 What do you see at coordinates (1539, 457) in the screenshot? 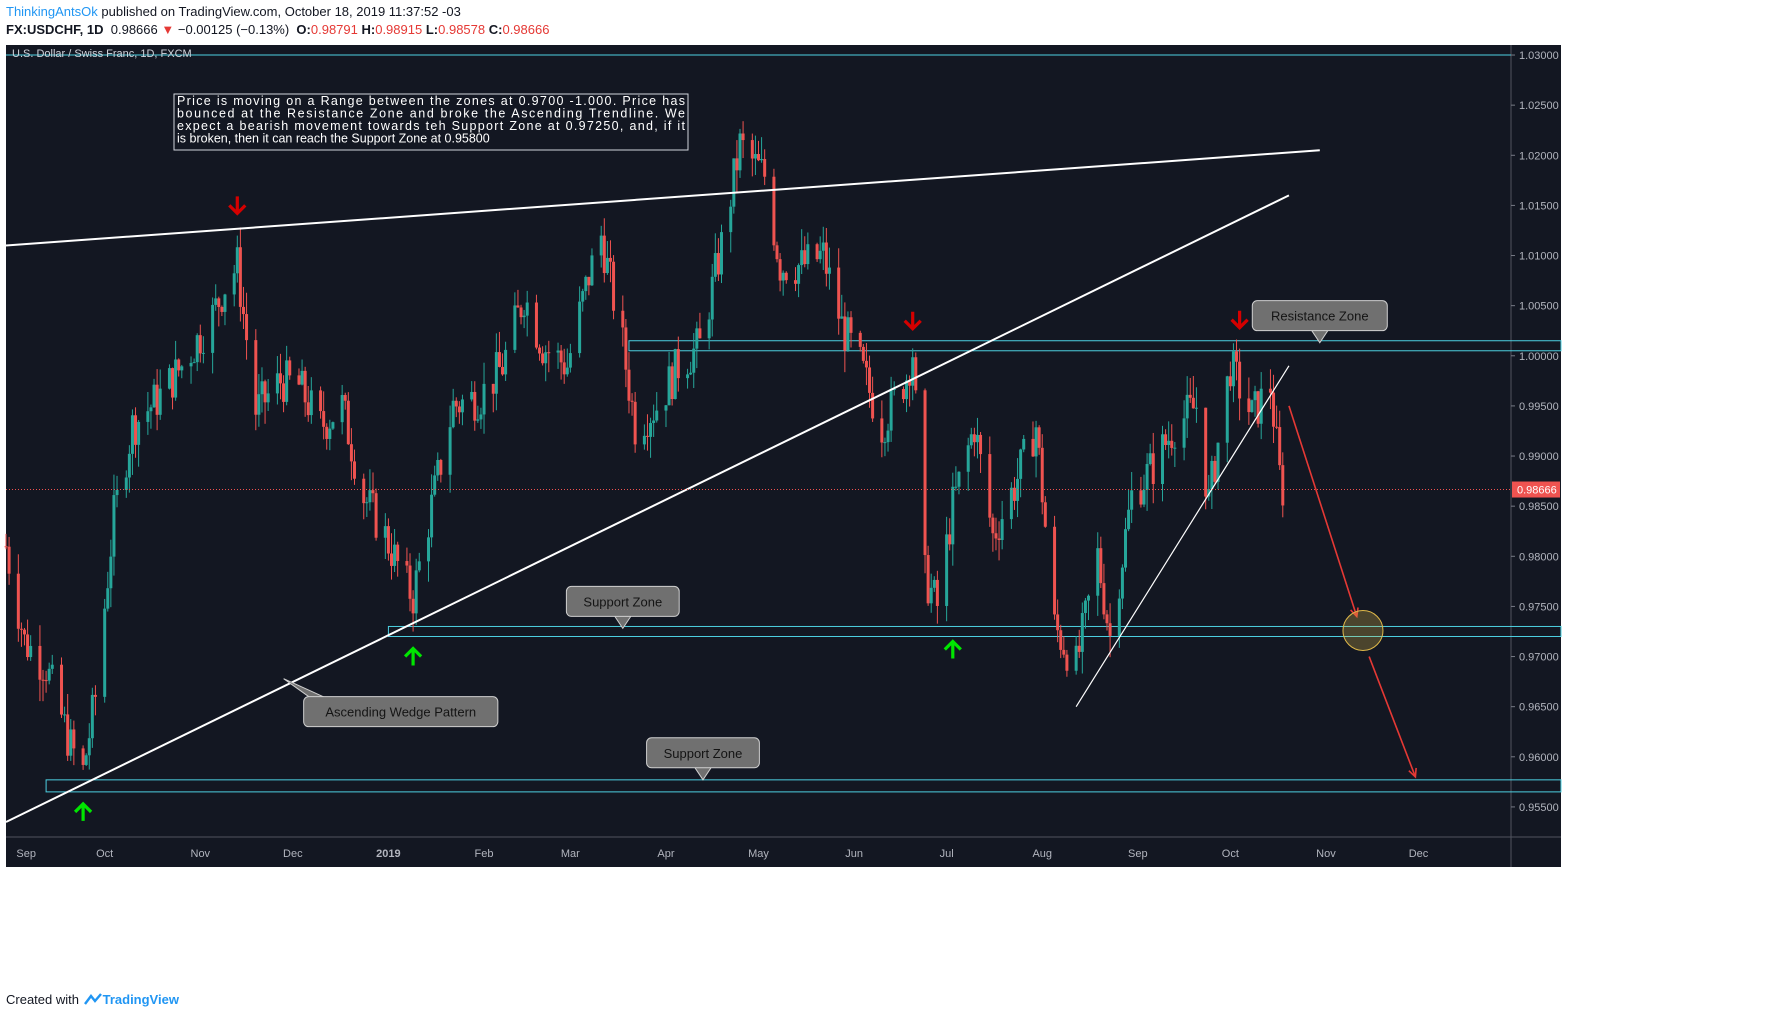
I see `y-tick-label: 0.99000` at bounding box center [1539, 457].